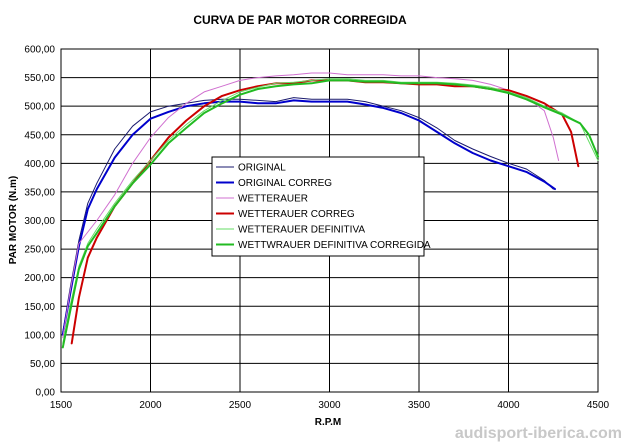 This screenshot has width=631, height=446. I want to click on x-tick-label: 2000, so click(150, 405).